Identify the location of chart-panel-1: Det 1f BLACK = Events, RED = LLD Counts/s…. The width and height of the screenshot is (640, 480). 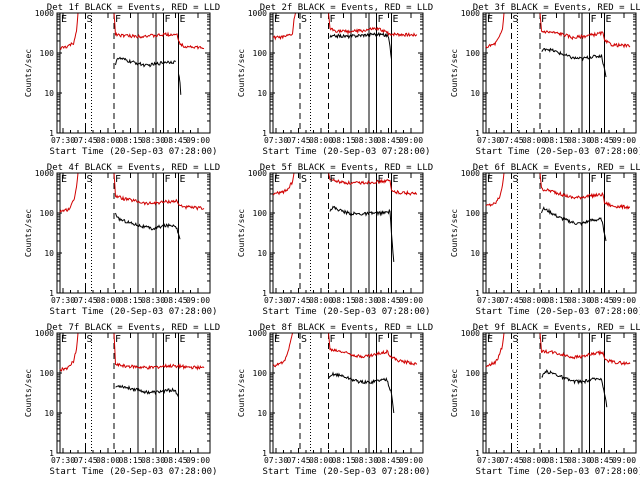
(122, 80).